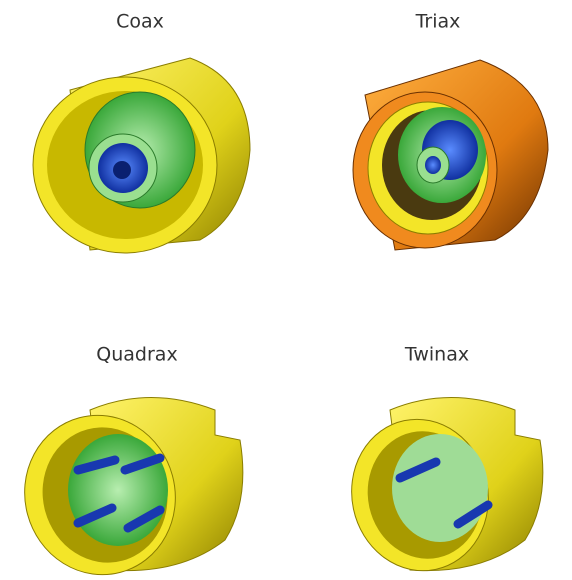  Describe the element at coordinates (141, 155) in the screenshot. I see `coax-illustration` at that location.